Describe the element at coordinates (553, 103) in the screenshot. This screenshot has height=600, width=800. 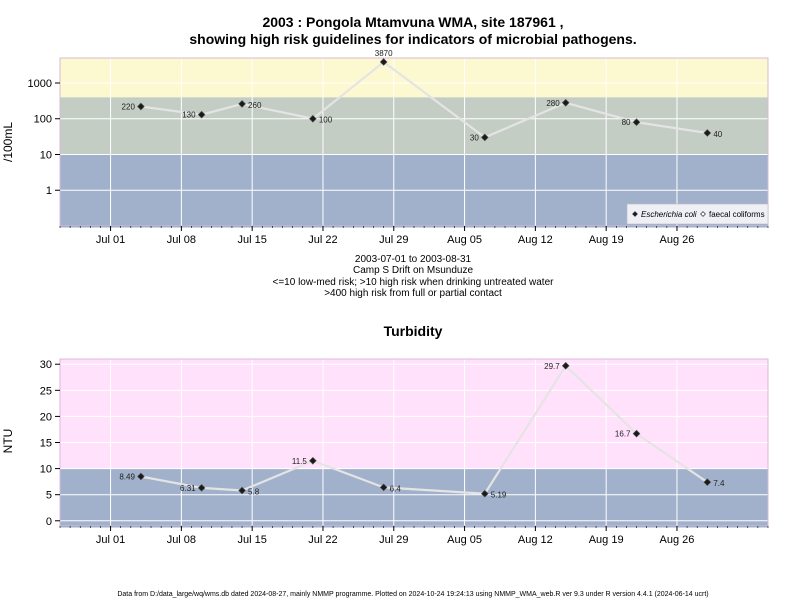
I see `microbial-data-label-6: 280` at that location.